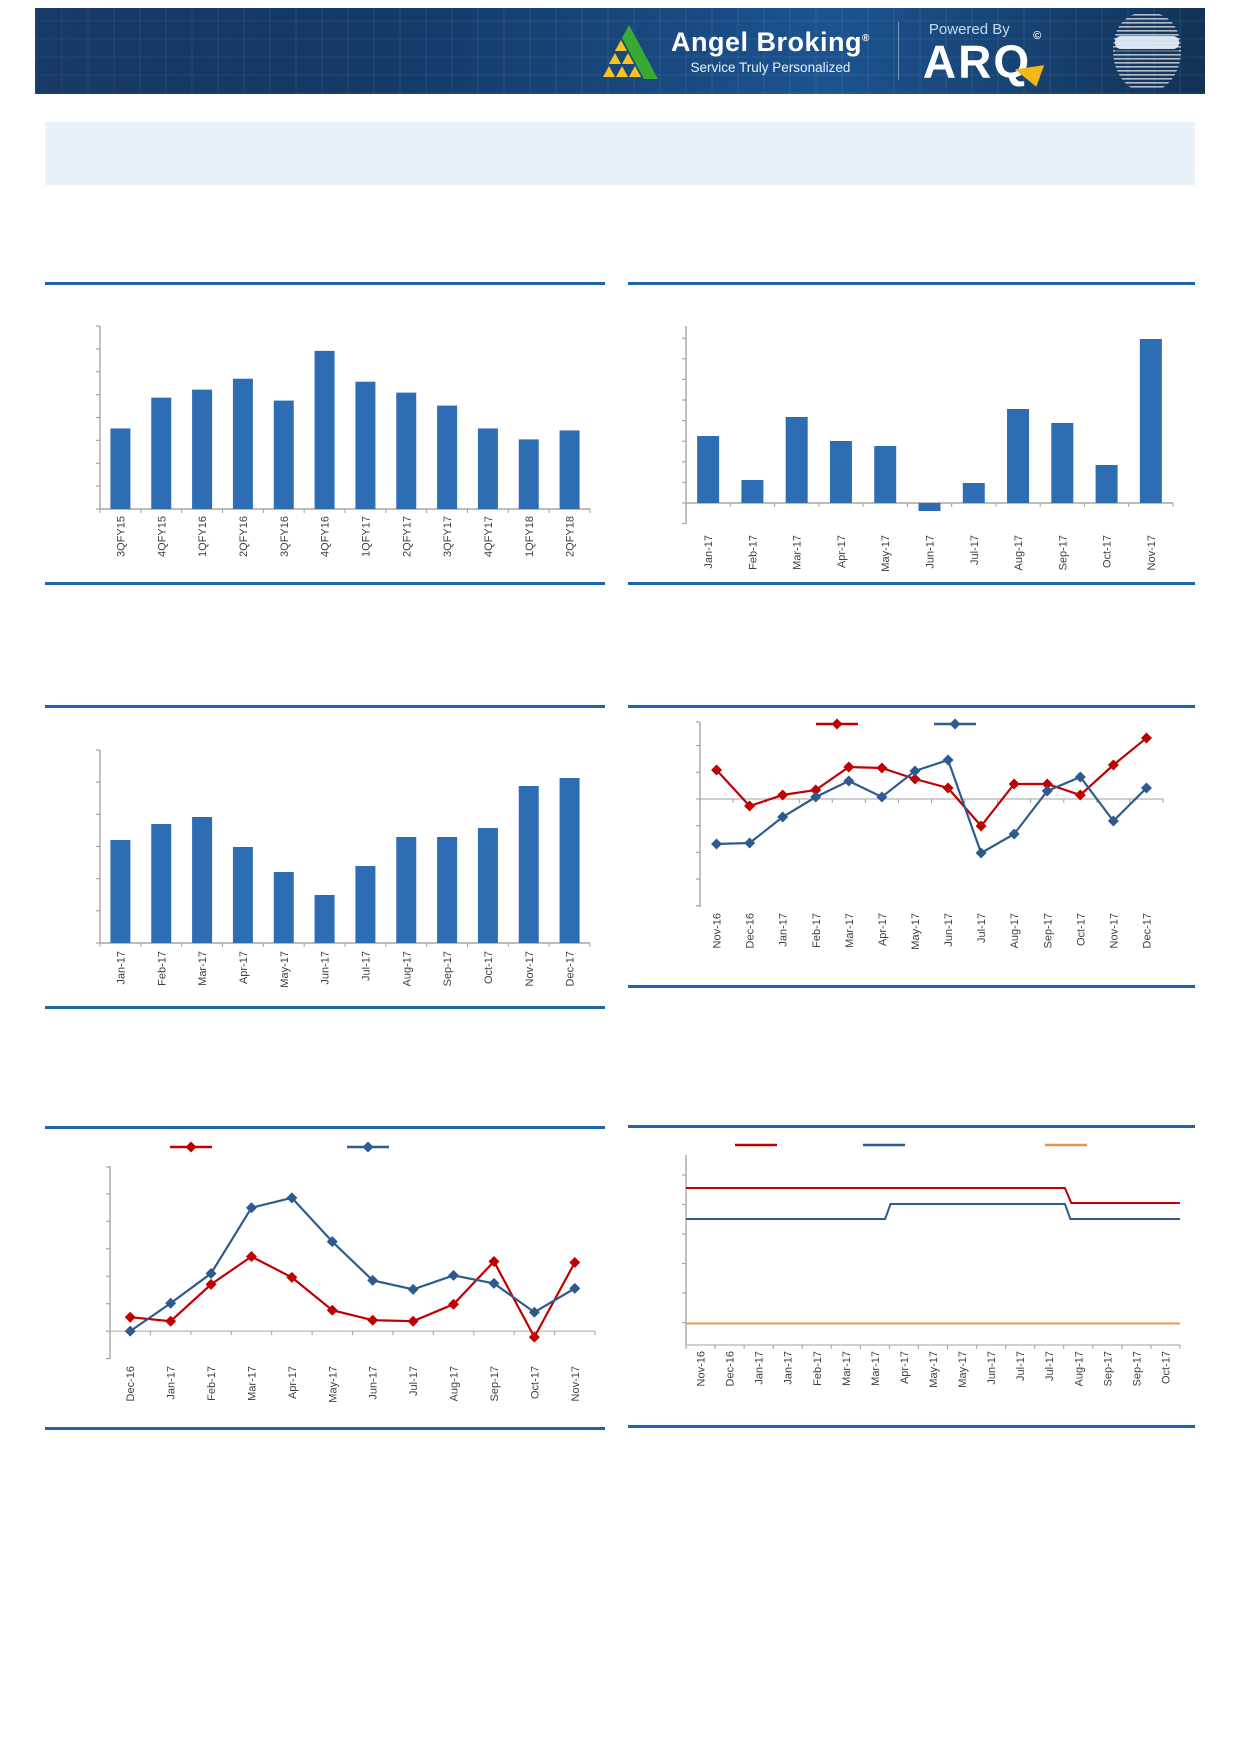 The width and height of the screenshot is (1240, 1754). What do you see at coordinates (898, 51) in the screenshot?
I see `header-divider` at bounding box center [898, 51].